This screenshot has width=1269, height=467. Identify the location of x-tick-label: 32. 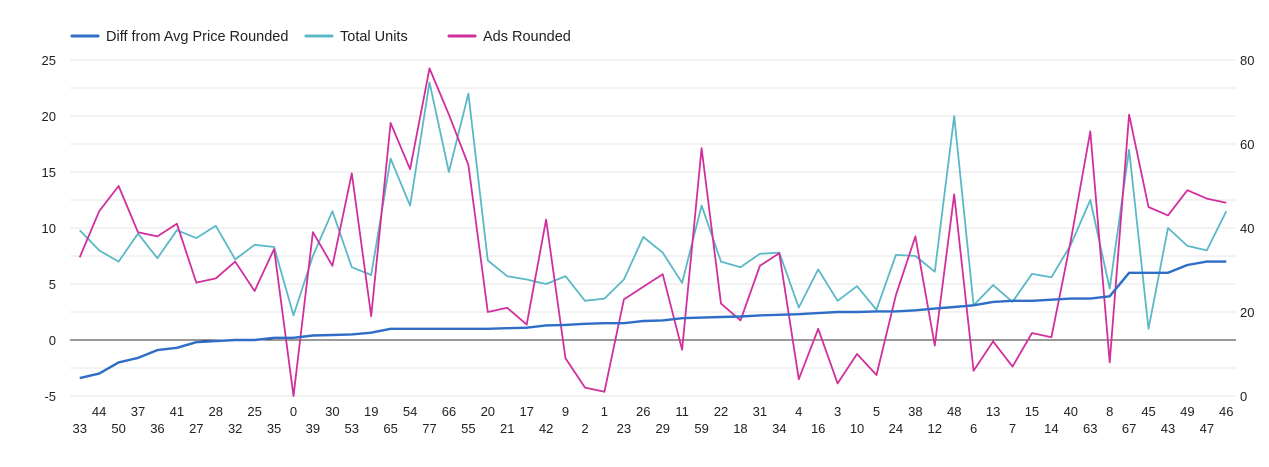
(235, 428).